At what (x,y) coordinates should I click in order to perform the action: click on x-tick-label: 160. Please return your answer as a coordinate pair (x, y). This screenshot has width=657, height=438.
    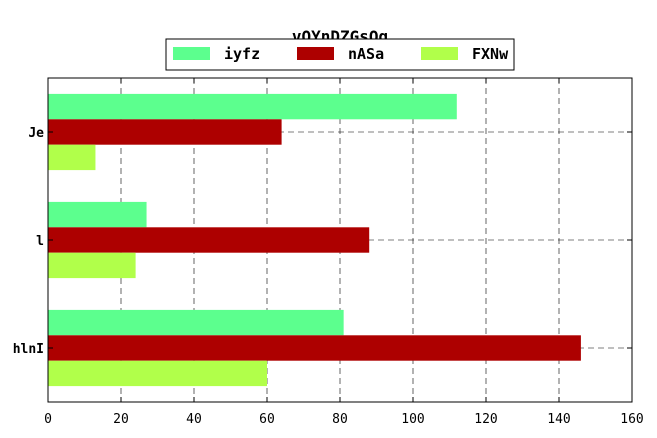
    Looking at the image, I should click on (631, 419).